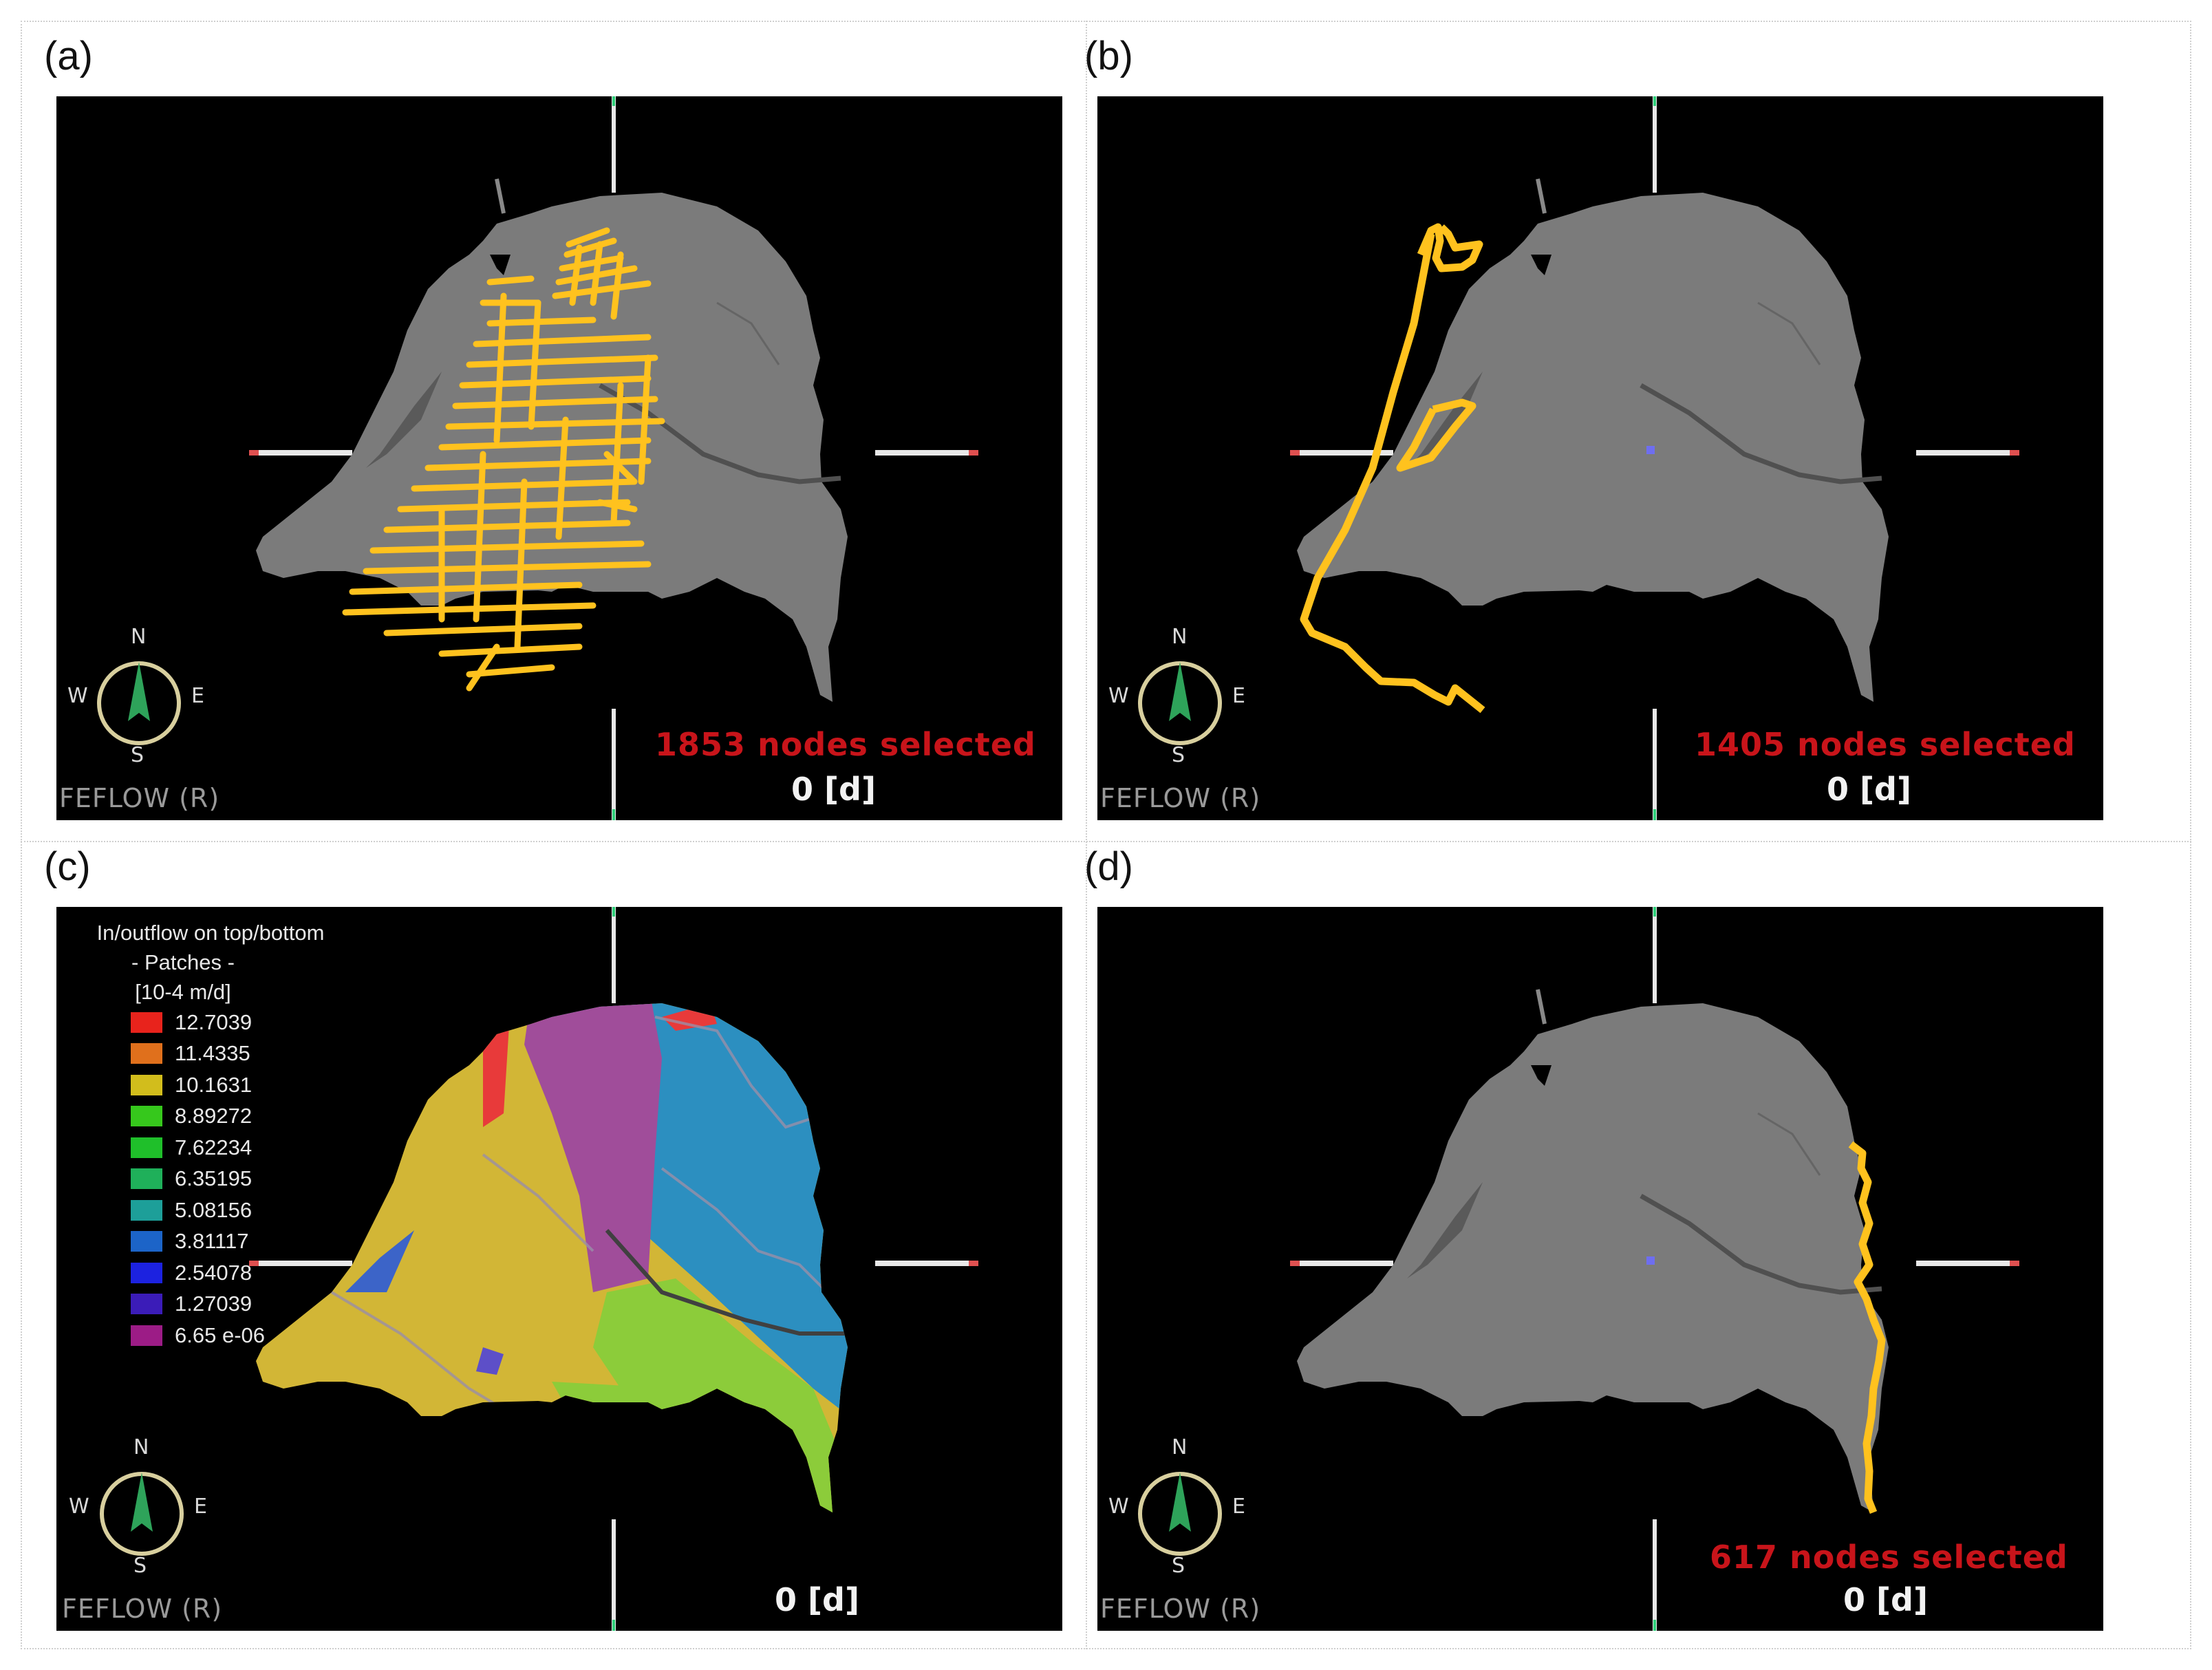  What do you see at coordinates (503, 460) in the screenshot?
I see `selected-nodes-grid` at bounding box center [503, 460].